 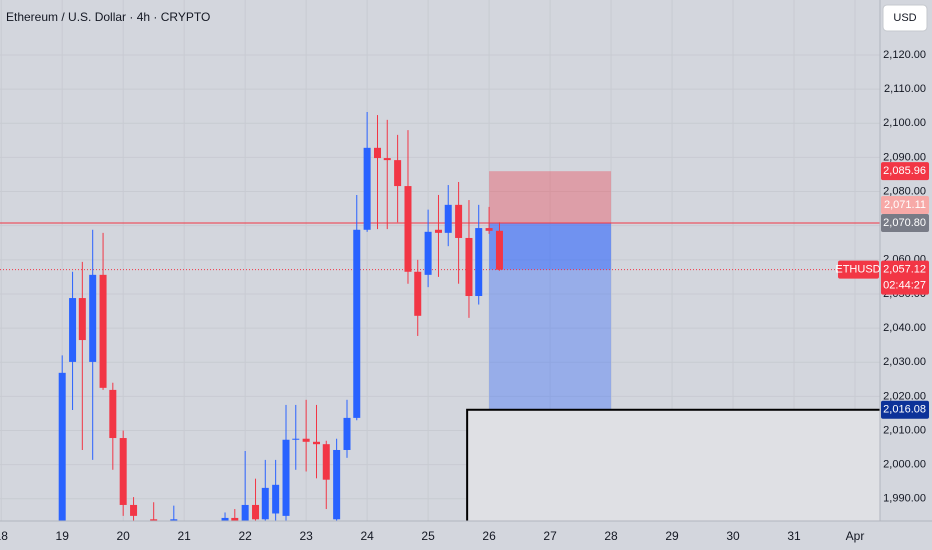 What do you see at coordinates (905, 89) in the screenshot?
I see `y-tick-label: 2,110.00` at bounding box center [905, 89].